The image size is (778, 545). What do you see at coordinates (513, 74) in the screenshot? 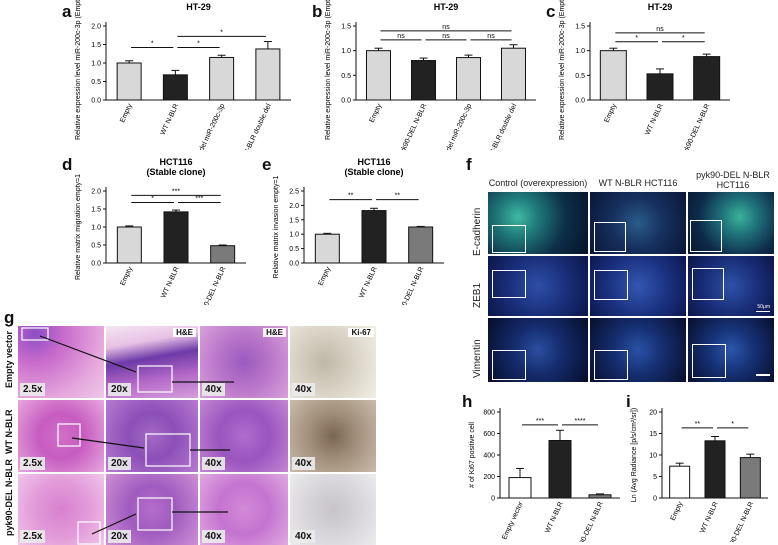
I see `bar-pyk90-del-n-blr-double-del` at bounding box center [513, 74].